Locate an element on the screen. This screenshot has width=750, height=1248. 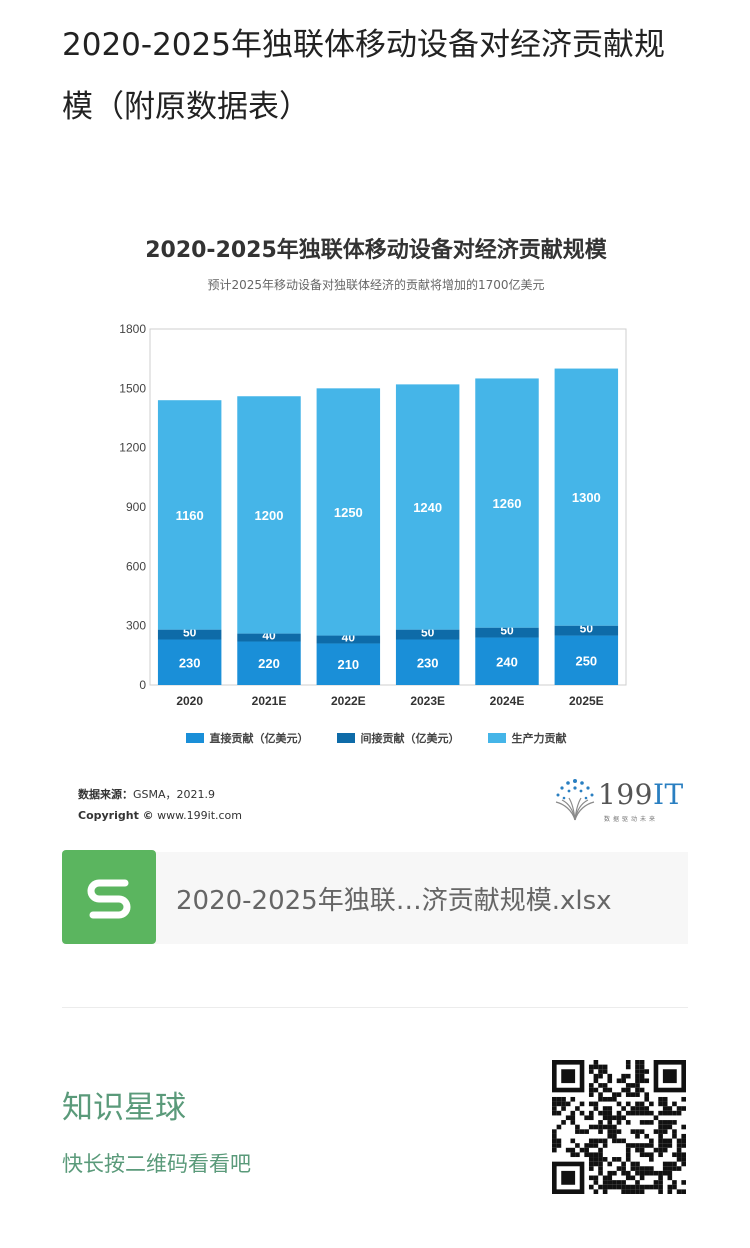
legend-label-direct: 直接贡献（亿美元） is located at coordinates (259, 738).